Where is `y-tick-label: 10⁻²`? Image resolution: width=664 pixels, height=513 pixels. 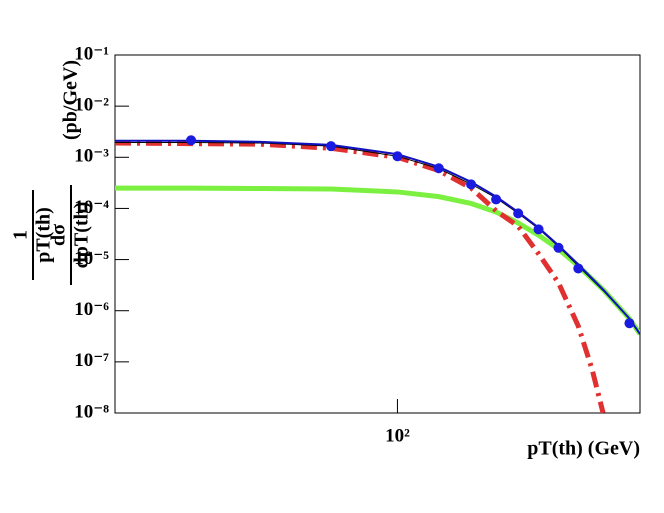
y-tick-label: 10⁻² is located at coordinates (91, 105).